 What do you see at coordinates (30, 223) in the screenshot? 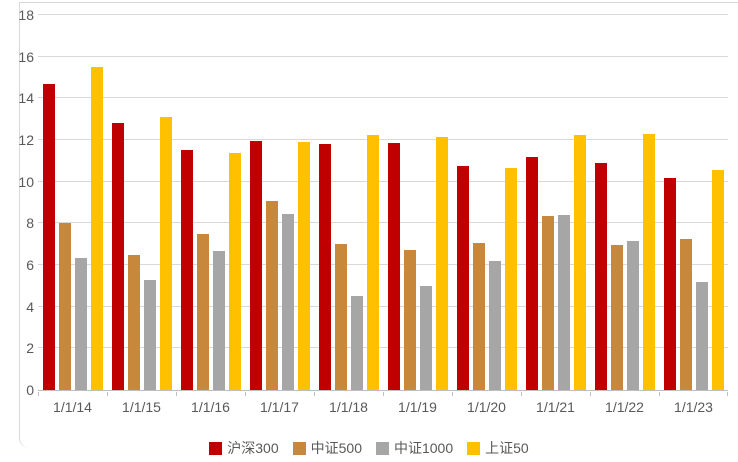
I see `y-axis-tick-label: 8` at bounding box center [30, 223].